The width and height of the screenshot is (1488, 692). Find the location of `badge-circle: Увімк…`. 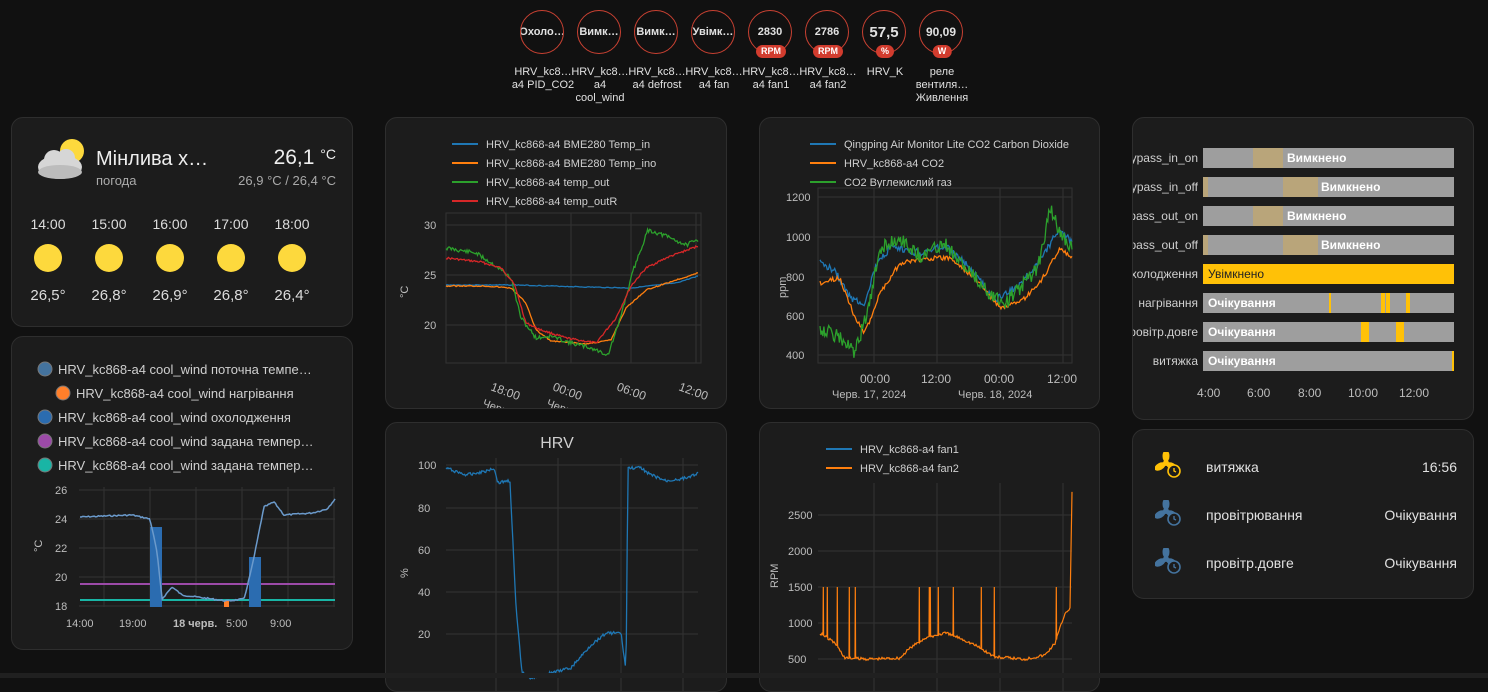

badge-circle: Увімк… is located at coordinates (713, 32).